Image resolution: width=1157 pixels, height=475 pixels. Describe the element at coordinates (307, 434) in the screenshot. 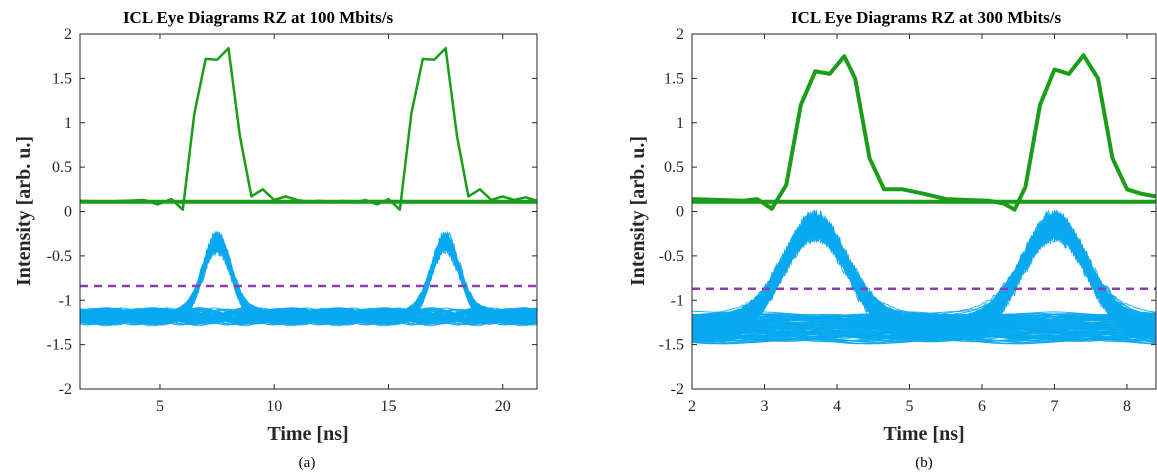

I see `panel-a-xlabel: Time [ns]` at that location.